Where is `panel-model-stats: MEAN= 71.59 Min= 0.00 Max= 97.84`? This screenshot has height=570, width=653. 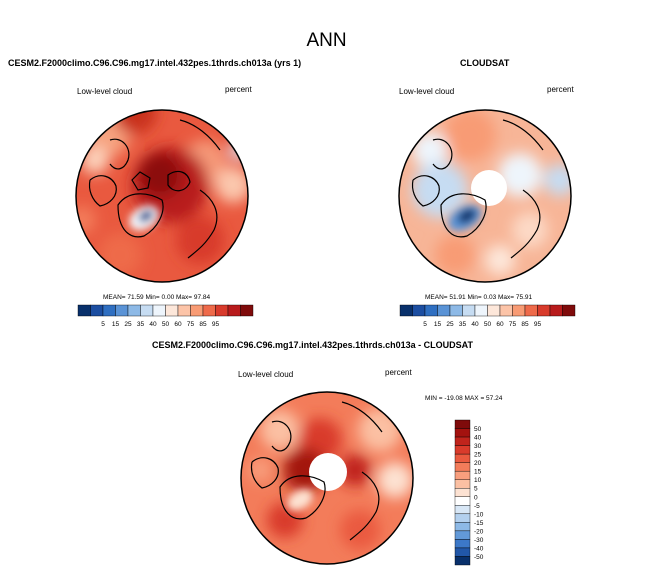
panel-model-stats: MEAN= 71.59 Min= 0.00 Max= 97.84 is located at coordinates (157, 297).